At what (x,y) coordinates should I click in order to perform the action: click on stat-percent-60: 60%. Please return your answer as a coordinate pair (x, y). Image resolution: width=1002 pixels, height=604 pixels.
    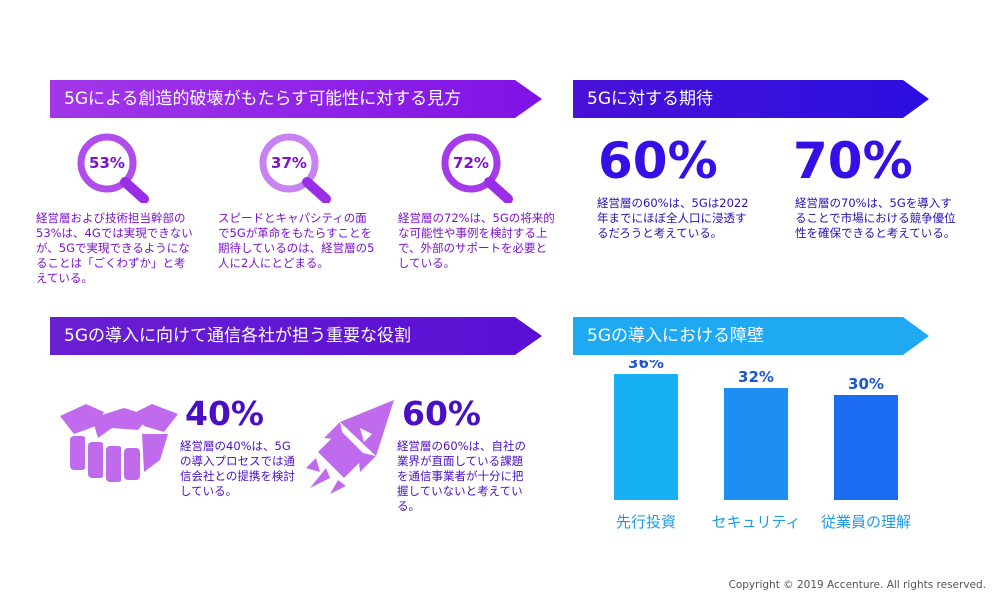
    Looking at the image, I should click on (441, 413).